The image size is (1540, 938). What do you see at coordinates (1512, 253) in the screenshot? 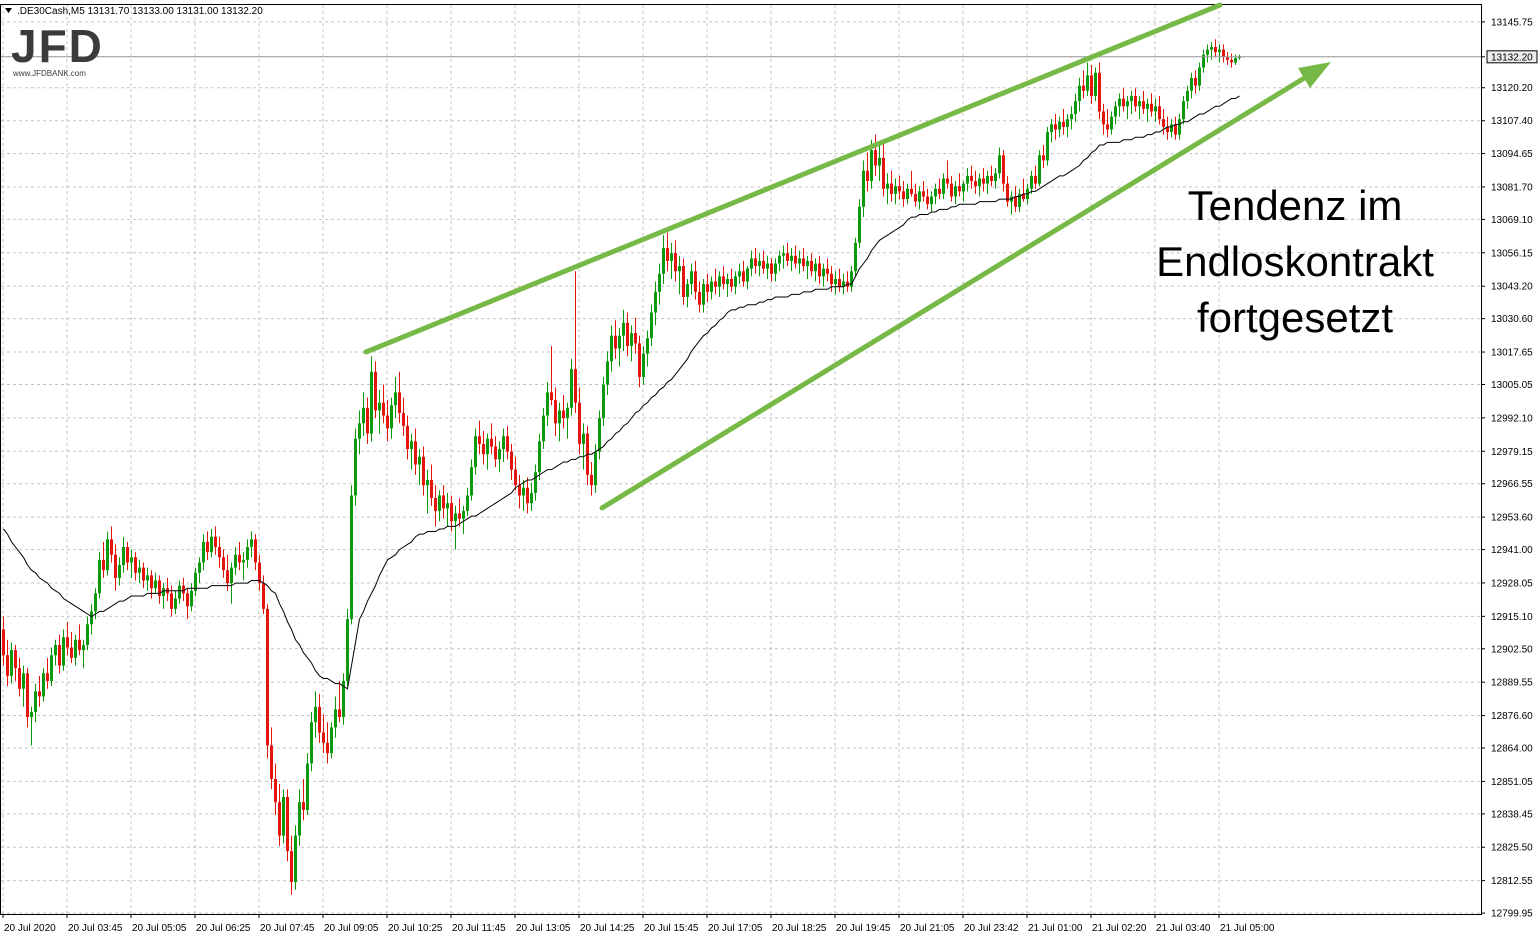
I see `y-tick-label: 13056.15` at bounding box center [1512, 253].